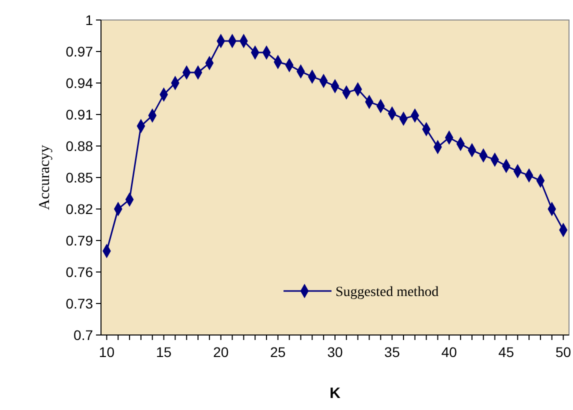 The height and width of the screenshot is (410, 573). I want to click on y-tick-label: 0.79, so click(80, 240).